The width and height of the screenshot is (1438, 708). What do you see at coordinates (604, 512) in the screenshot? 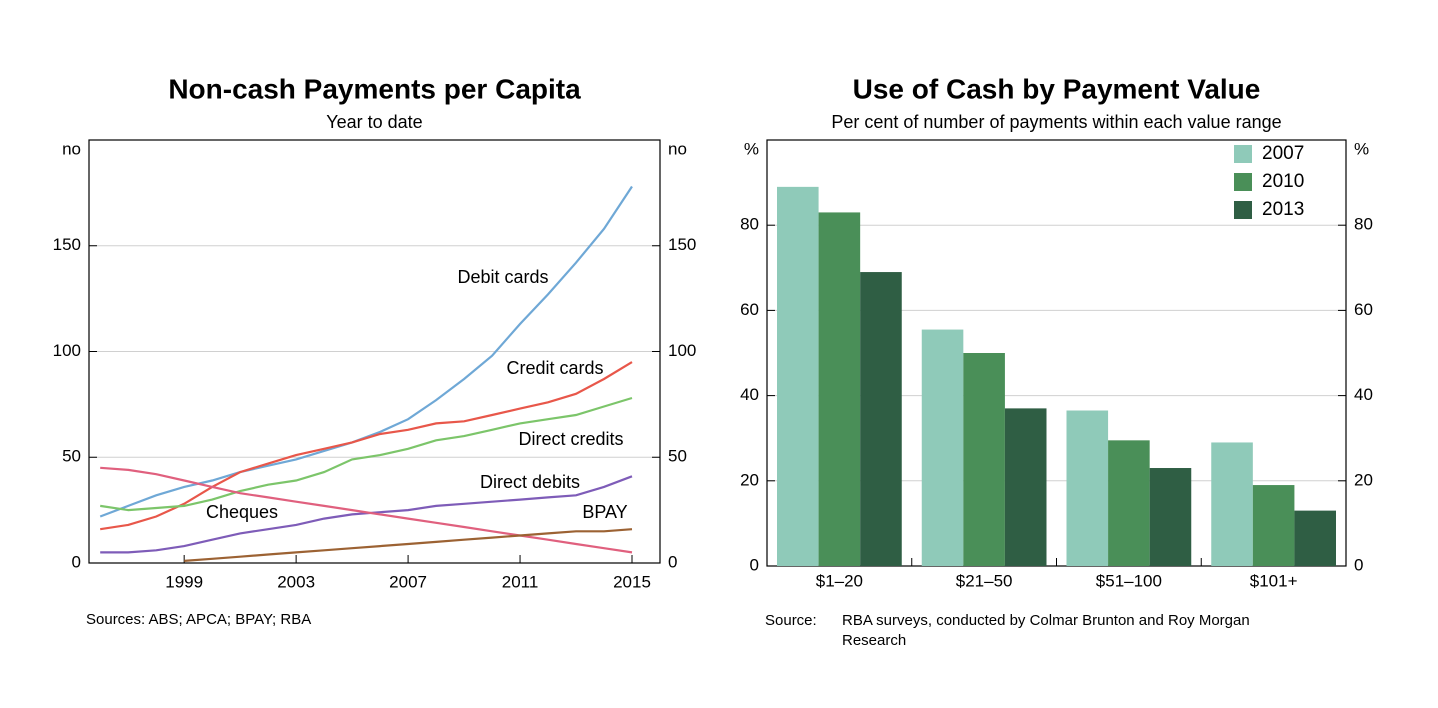
I see `series-label: BPAY` at bounding box center [604, 512].